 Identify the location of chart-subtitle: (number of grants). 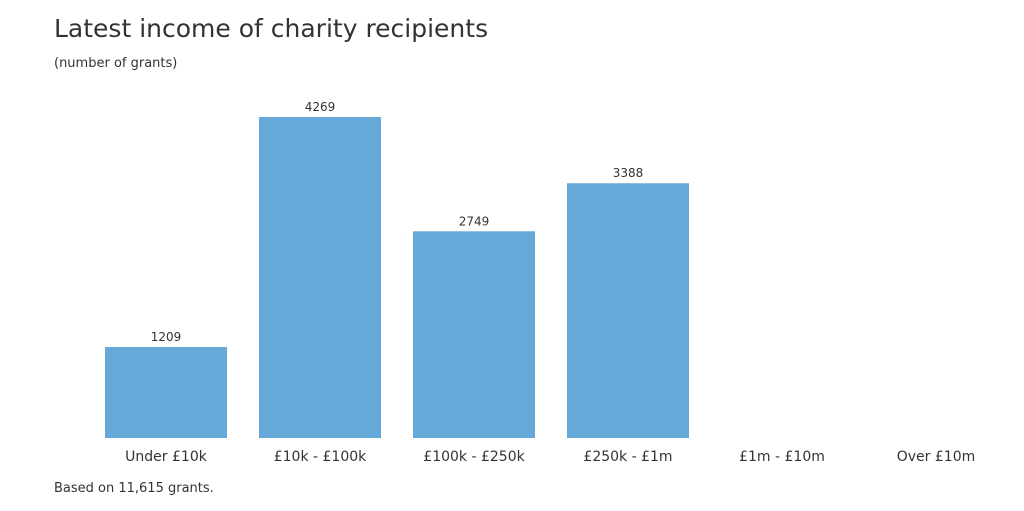
(116, 63).